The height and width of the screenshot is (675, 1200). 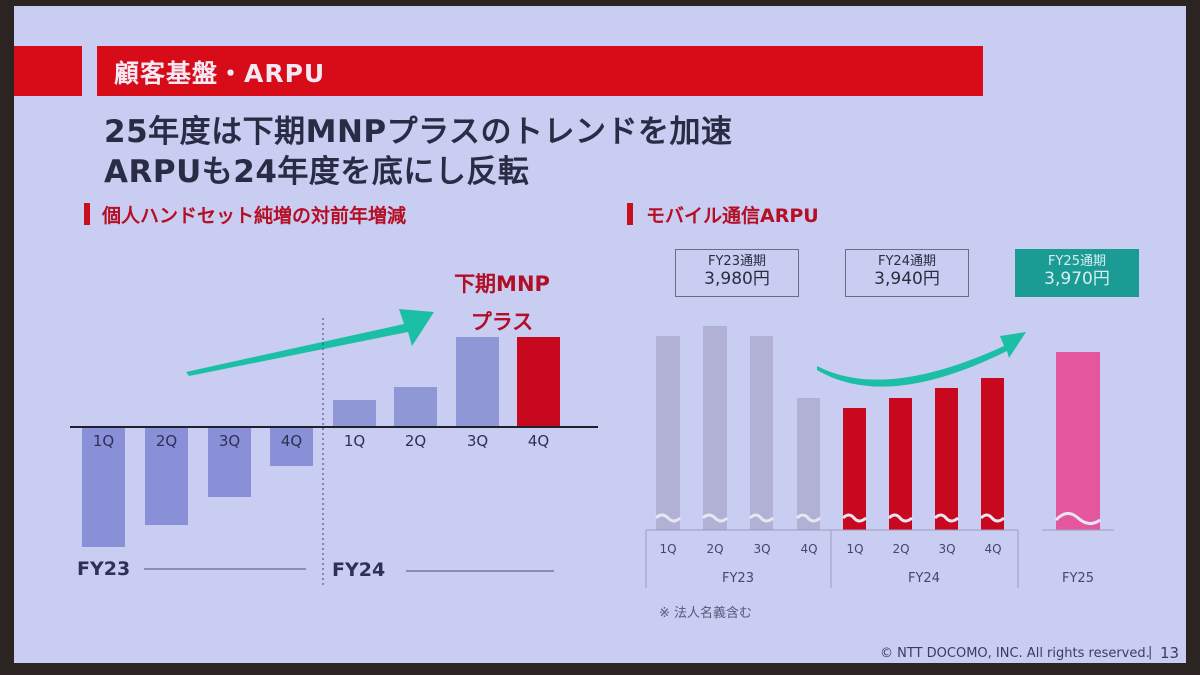 I want to click on page-number: 13, so click(x=1170, y=653).